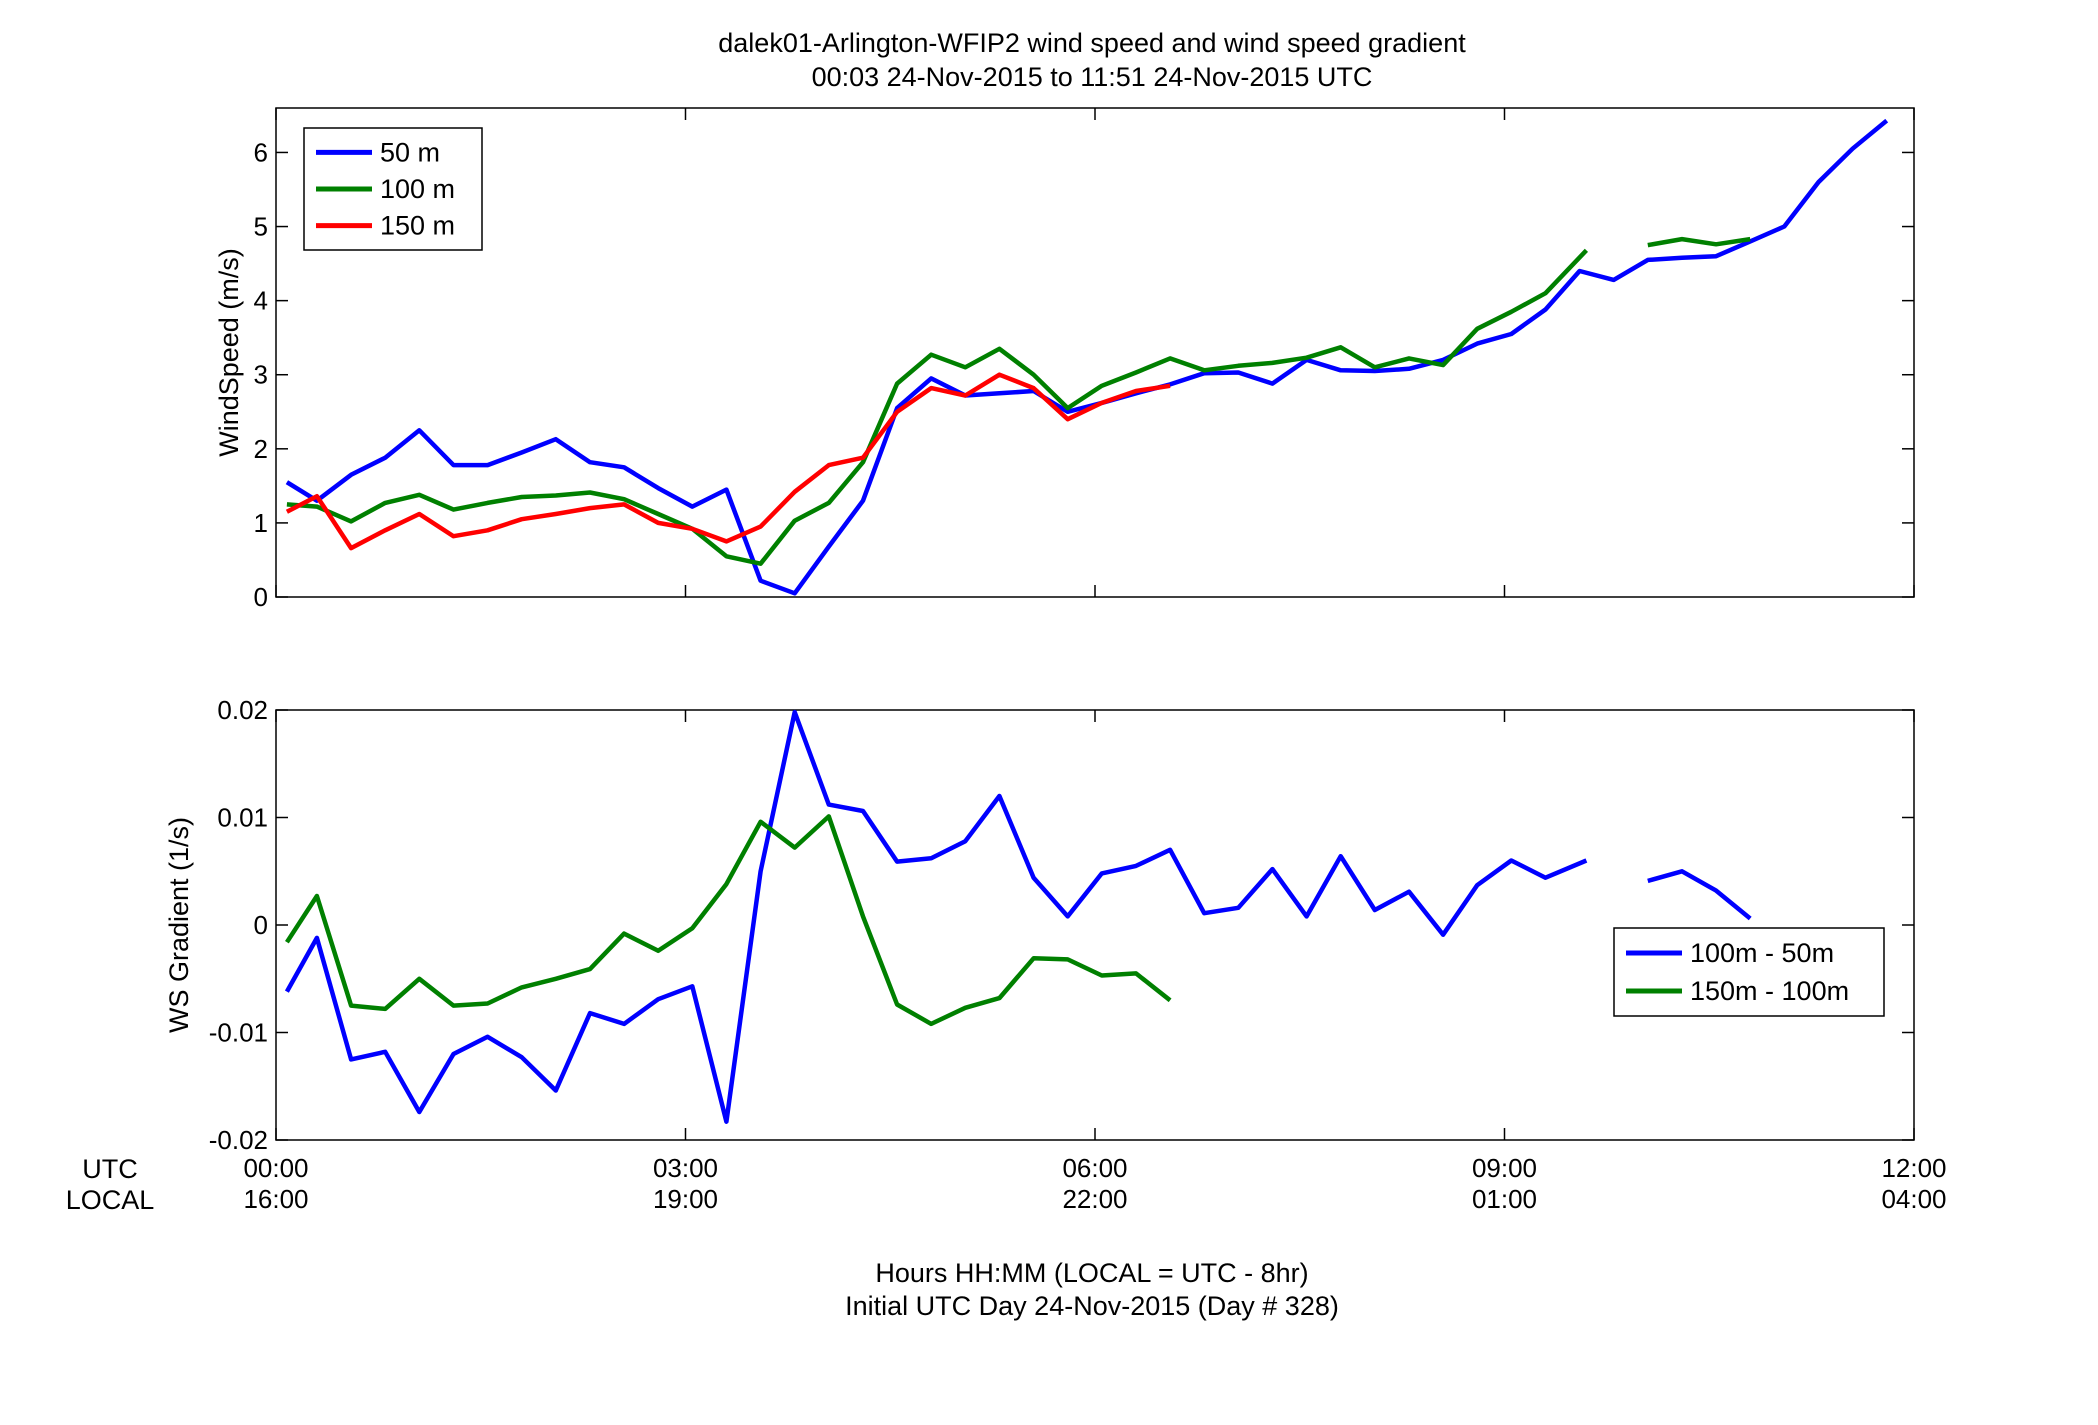  What do you see at coordinates (1504, 1168) in the screenshot?
I see `x-tick-label-utc: 09:00` at bounding box center [1504, 1168].